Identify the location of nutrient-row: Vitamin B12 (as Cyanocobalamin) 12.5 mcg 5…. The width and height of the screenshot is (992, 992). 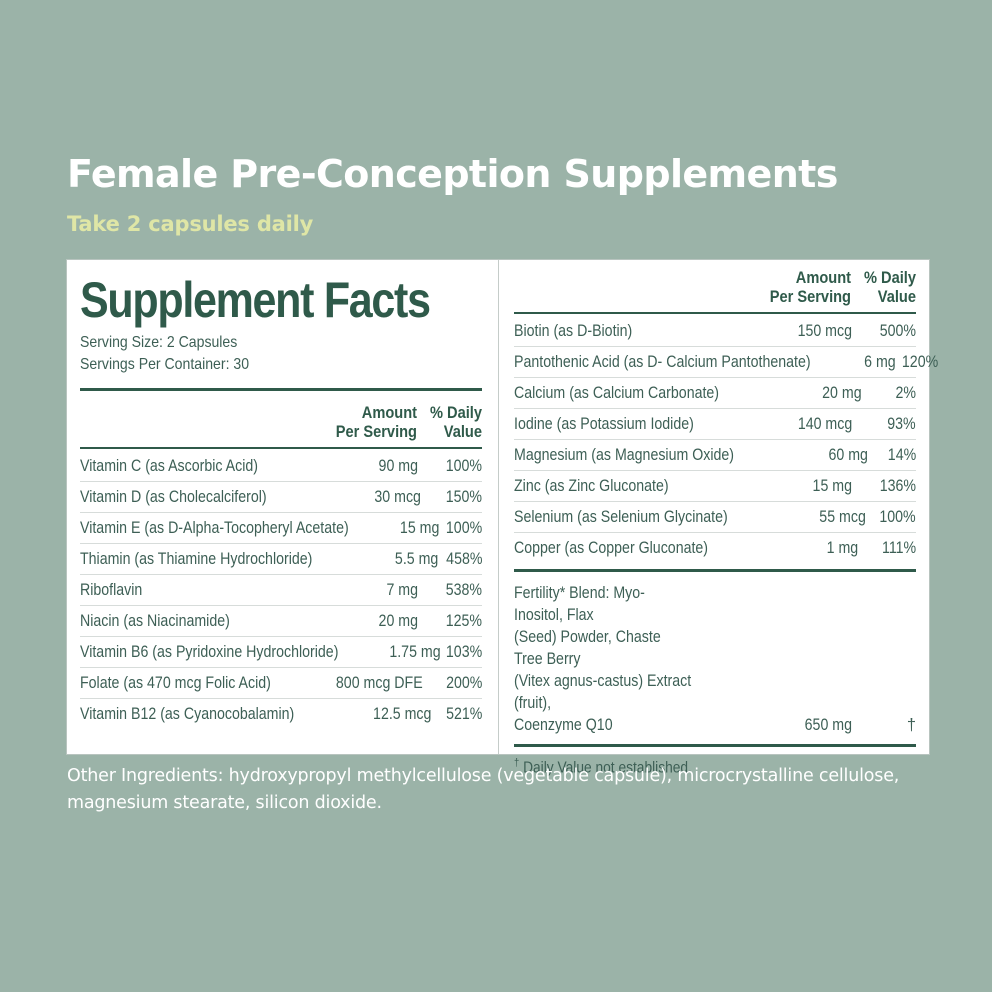
(281, 713).